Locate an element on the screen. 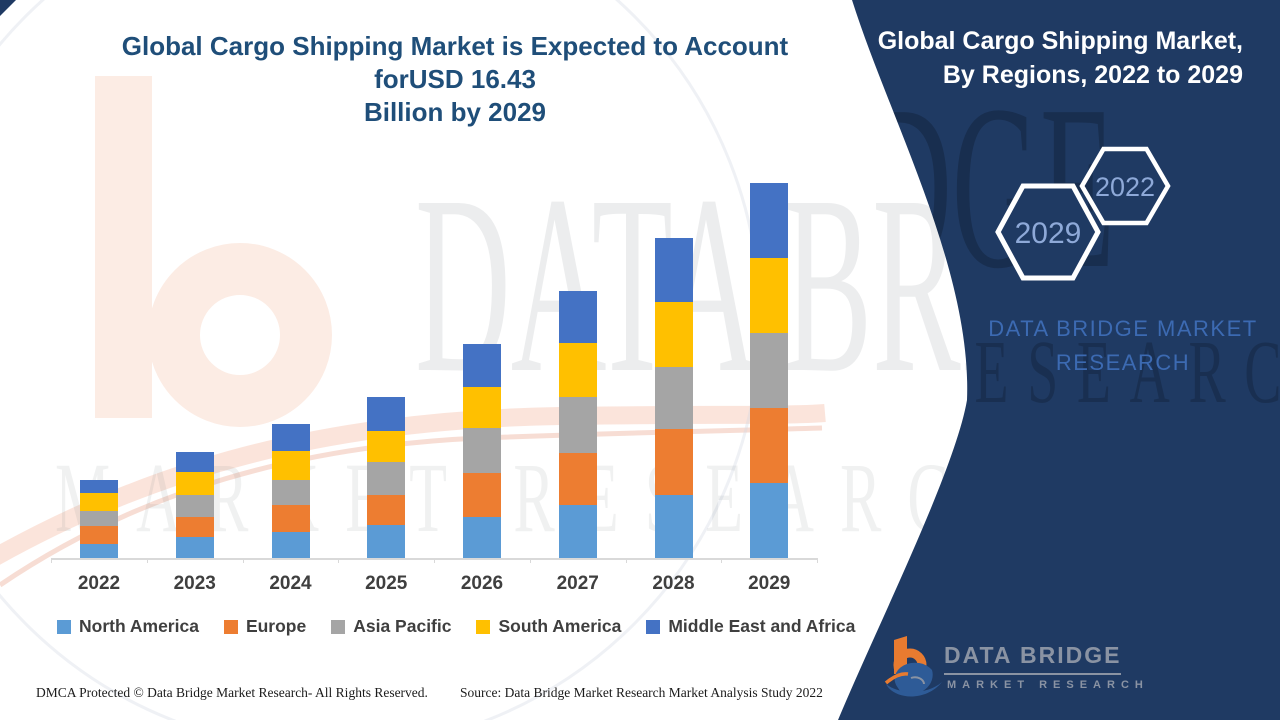 The width and height of the screenshot is (1280, 720). x-axis-label: 2027 is located at coordinates (577, 583).